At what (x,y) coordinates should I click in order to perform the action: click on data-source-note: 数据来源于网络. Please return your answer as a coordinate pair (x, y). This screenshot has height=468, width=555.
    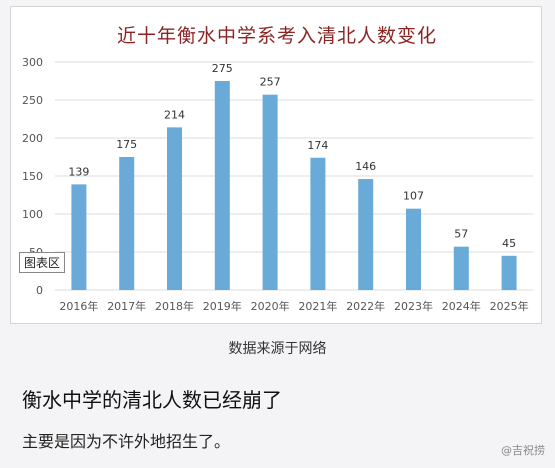
    Looking at the image, I should click on (277, 349).